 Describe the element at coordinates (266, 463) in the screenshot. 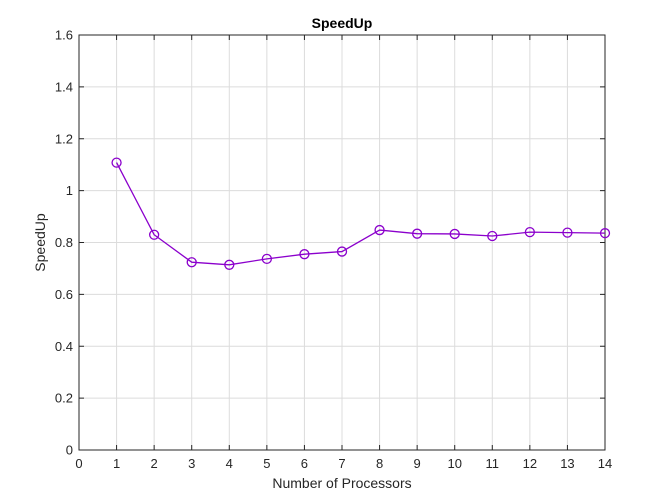

I see `x-tick-label: 5` at that location.